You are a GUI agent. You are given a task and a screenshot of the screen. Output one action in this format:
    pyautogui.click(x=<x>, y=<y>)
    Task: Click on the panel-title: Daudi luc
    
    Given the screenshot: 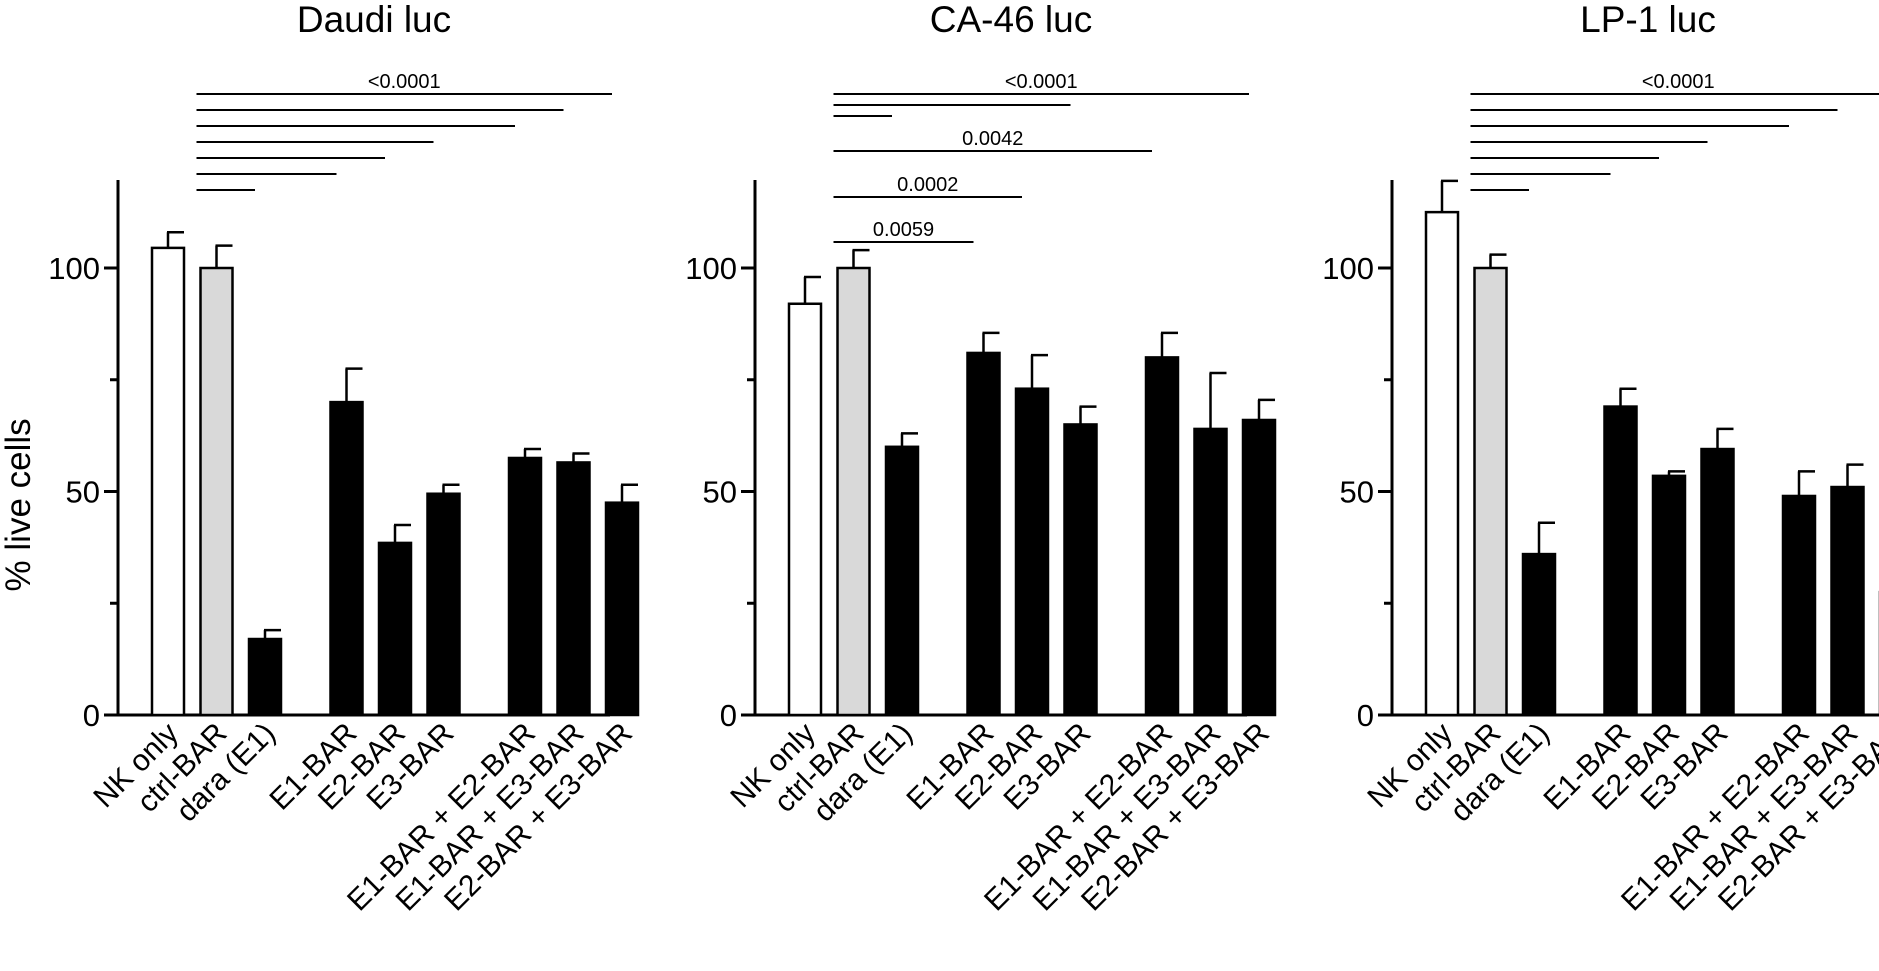 What is the action you would take?
    pyautogui.click(x=374, y=20)
    